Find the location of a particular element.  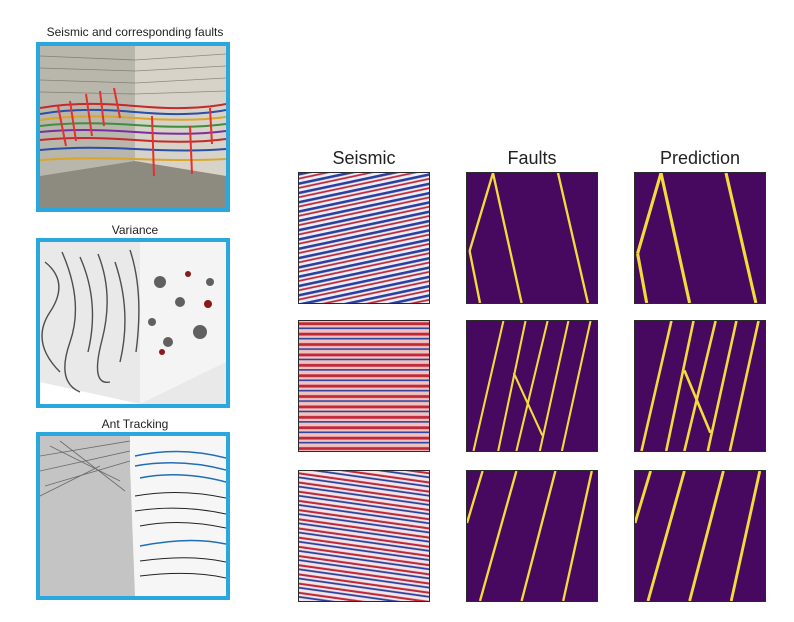

column-header-faults: Faults is located at coordinates (532, 158).